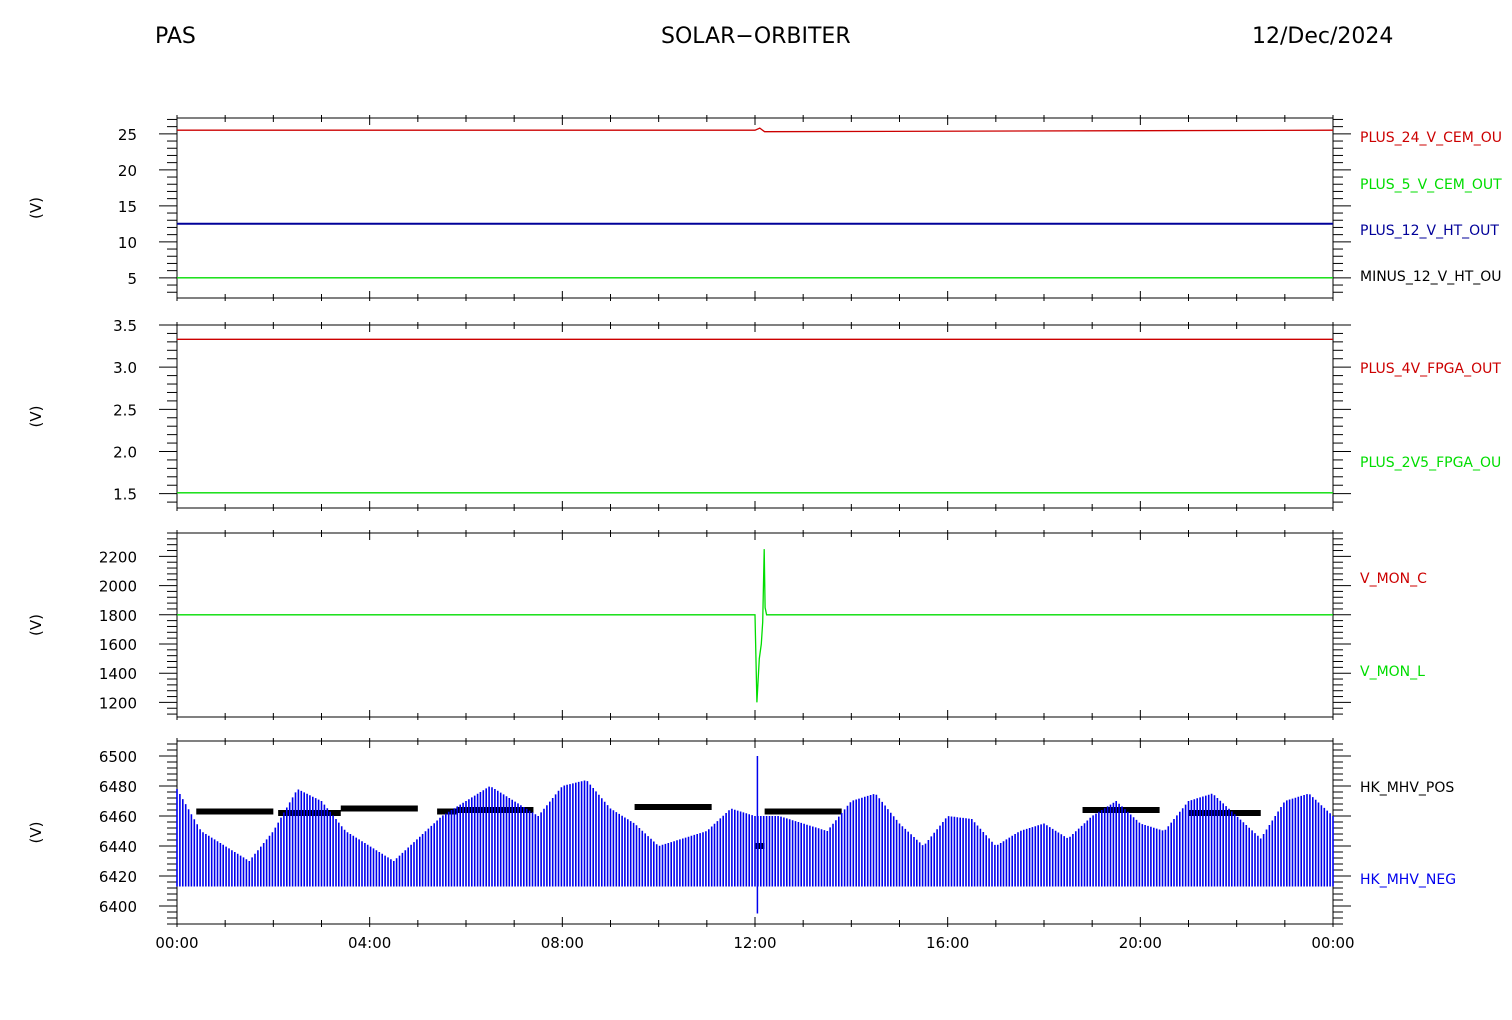  What do you see at coordinates (562, 943) in the screenshot?
I see `x-tick-label: 08:00` at bounding box center [562, 943].